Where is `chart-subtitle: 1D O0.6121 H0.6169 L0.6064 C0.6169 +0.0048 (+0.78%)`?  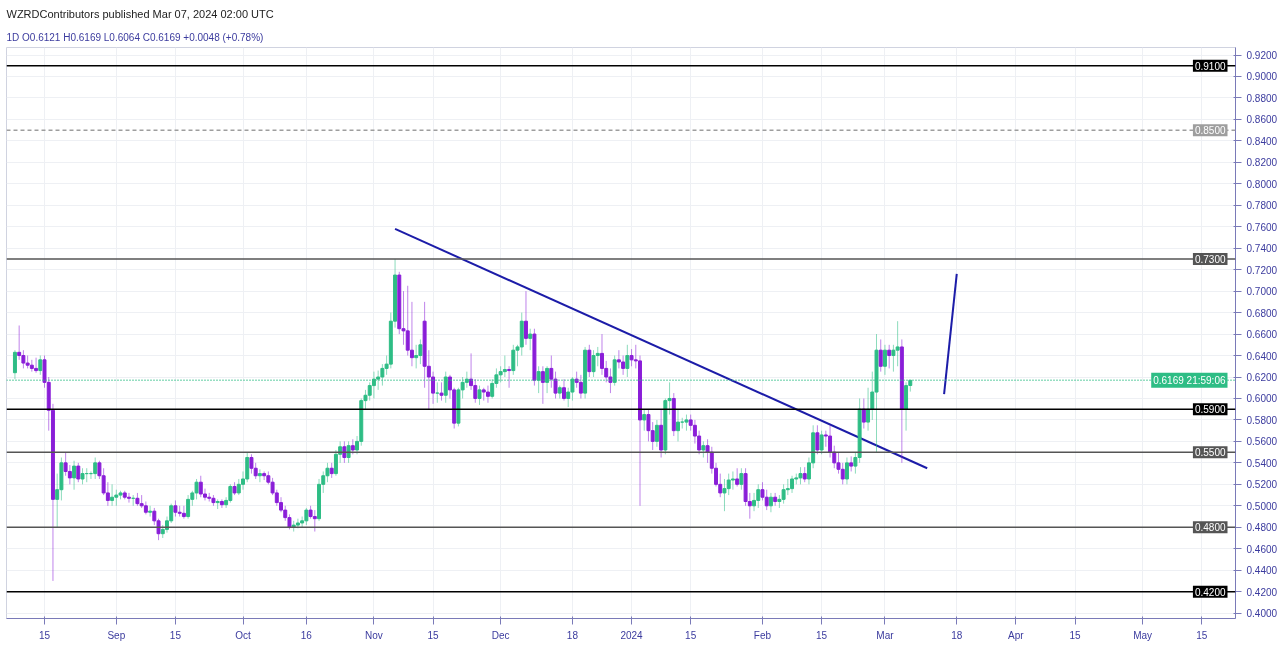 chart-subtitle: 1D O0.6121 H0.6169 L0.6064 C0.6169 +0.0048 (+0.78%) is located at coordinates (135, 37).